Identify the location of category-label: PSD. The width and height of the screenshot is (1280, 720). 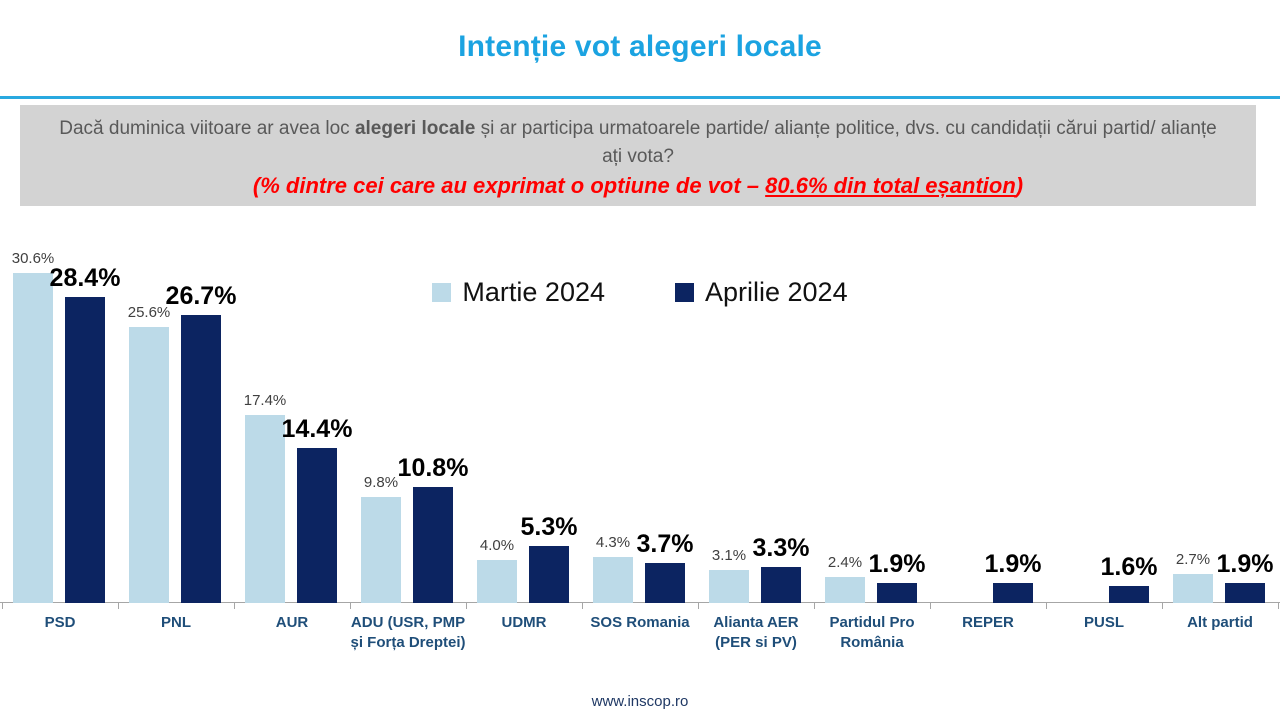
(60, 622).